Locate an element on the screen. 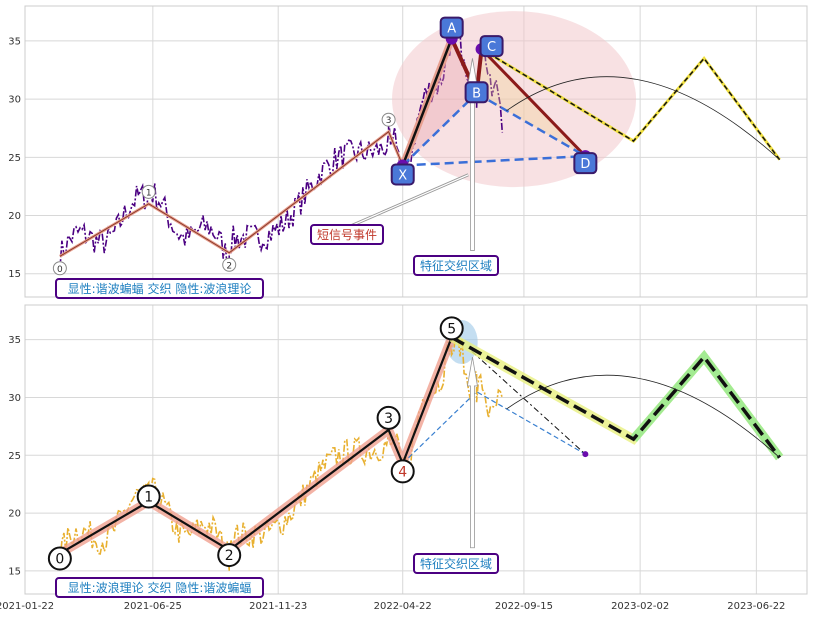 Image resolution: width=813 pixels, height=621 pixels. harmonic-leg-xa is located at coordinates (427, 102).